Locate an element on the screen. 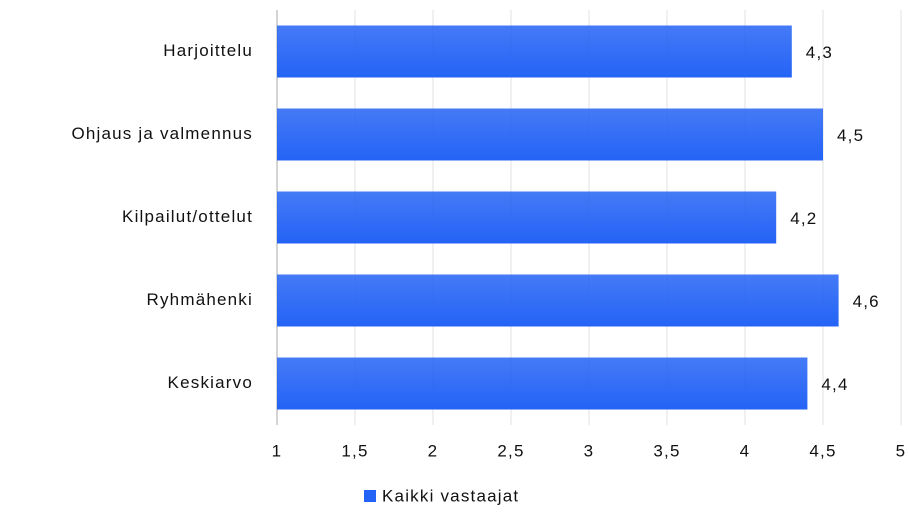 The image size is (909, 513). y-tick-label: Ohjaus ja valmennus is located at coordinates (162, 133).